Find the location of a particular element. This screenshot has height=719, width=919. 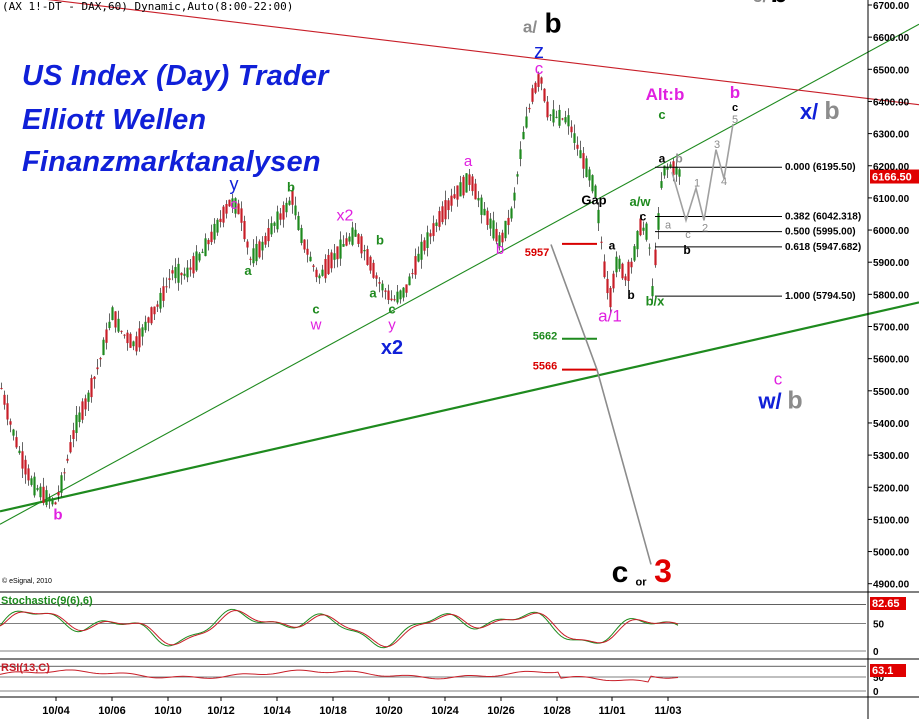

time-tick-label: 10/06 is located at coordinates (112, 711).